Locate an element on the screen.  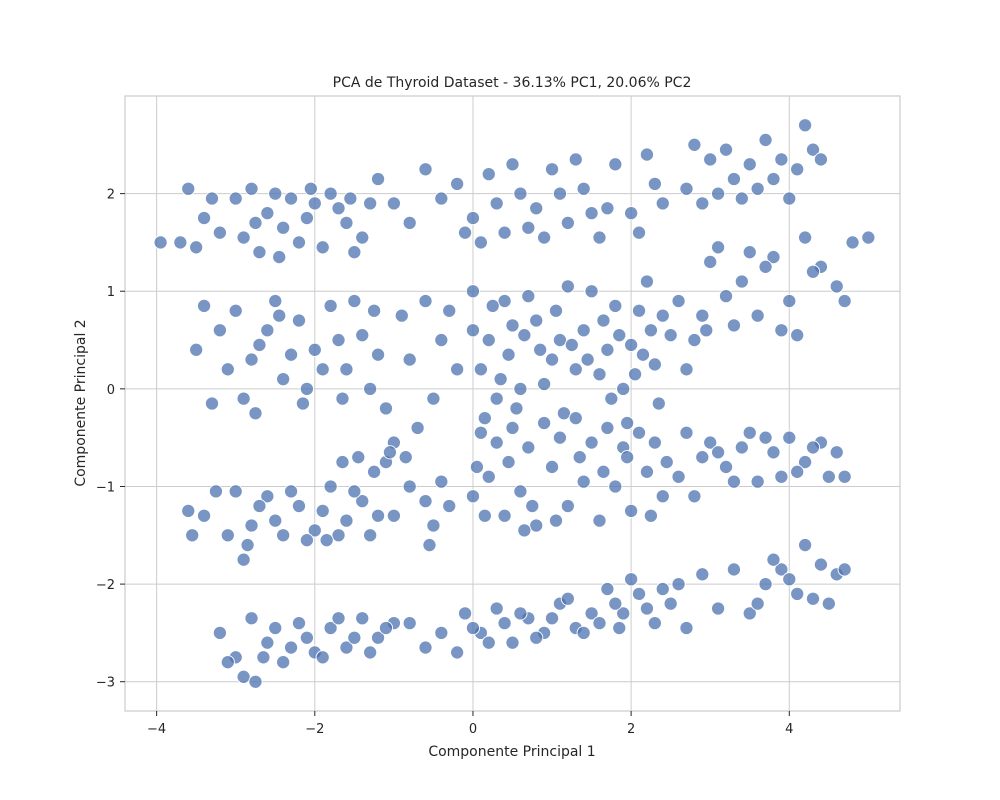
y-axis-label: Componente Principal 2 is located at coordinates (81, 402).